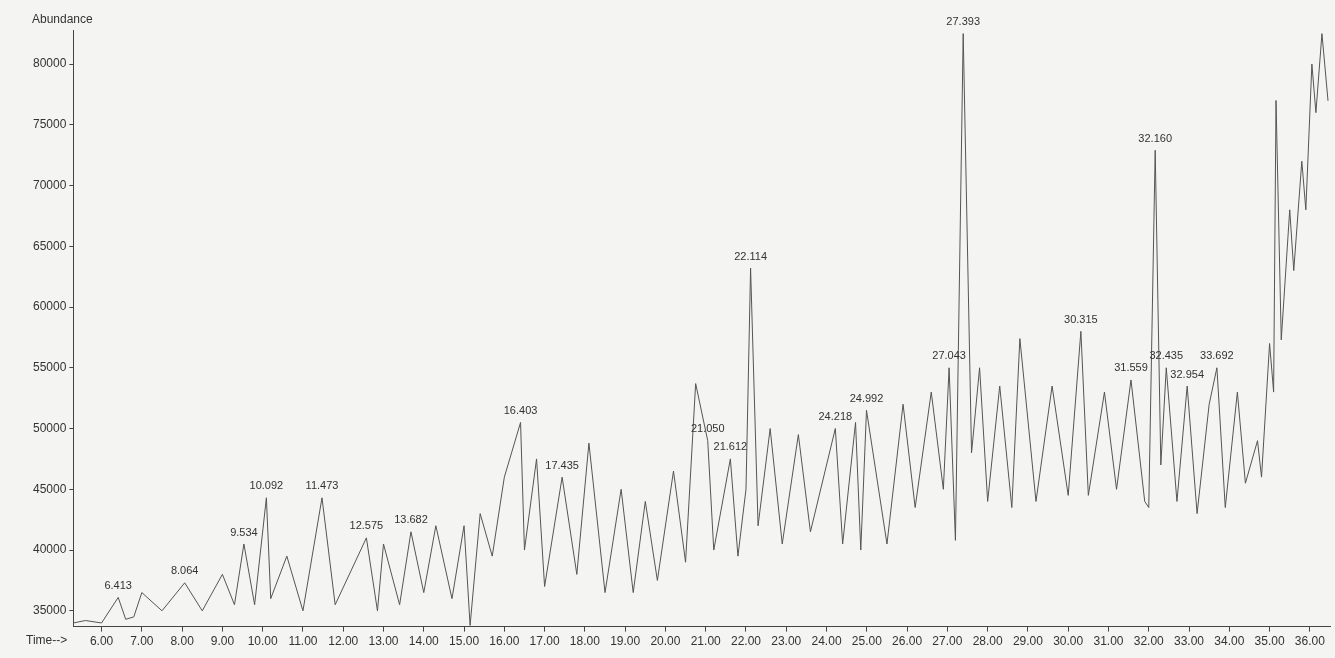 Image resolution: width=1335 pixels, height=658 pixels. Describe the element at coordinates (907, 641) in the screenshot. I see `x-tick-label: 26.00` at that location.